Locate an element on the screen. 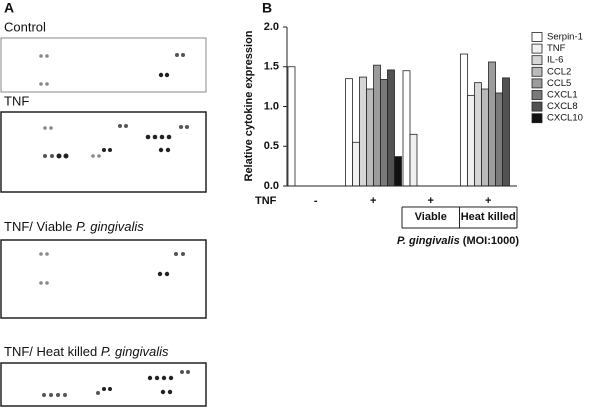  panel-label: A is located at coordinates (9, 8).